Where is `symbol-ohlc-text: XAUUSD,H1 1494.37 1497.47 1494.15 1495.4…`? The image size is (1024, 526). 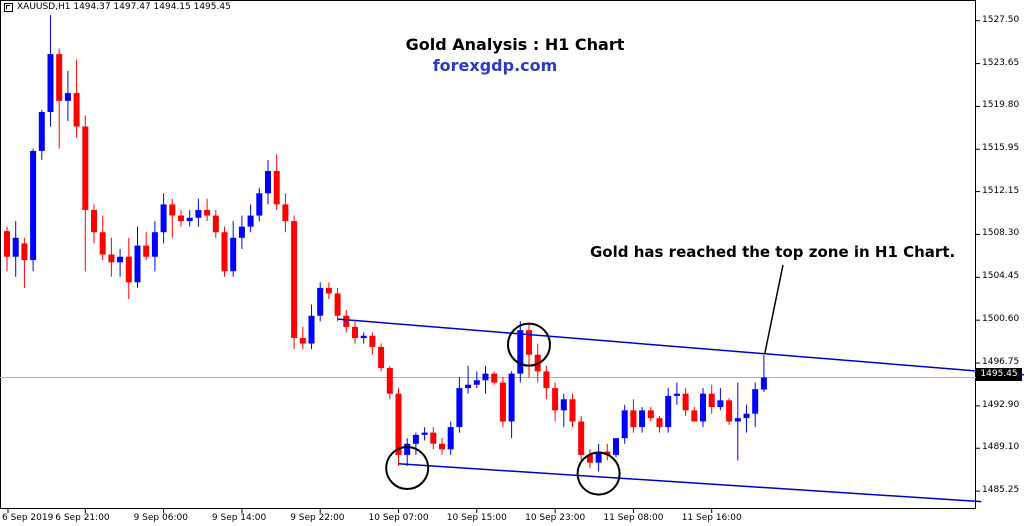
symbol-ohlc-text: XAUUSD,H1 1494.37 1497.47 1494.15 1495.4… is located at coordinates (124, 7).